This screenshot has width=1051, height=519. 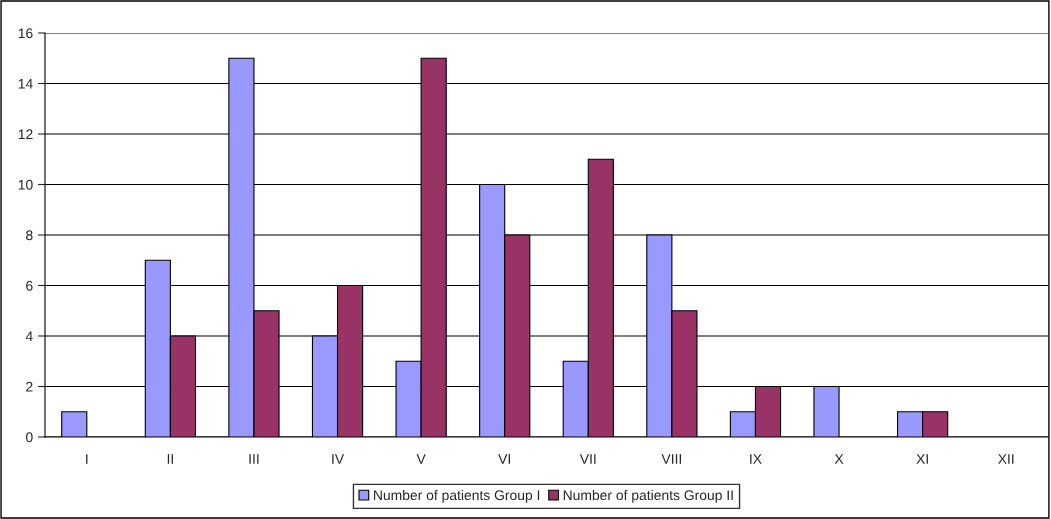 What do you see at coordinates (29, 437) in the screenshot?
I see `y-tick-label: 0` at bounding box center [29, 437].